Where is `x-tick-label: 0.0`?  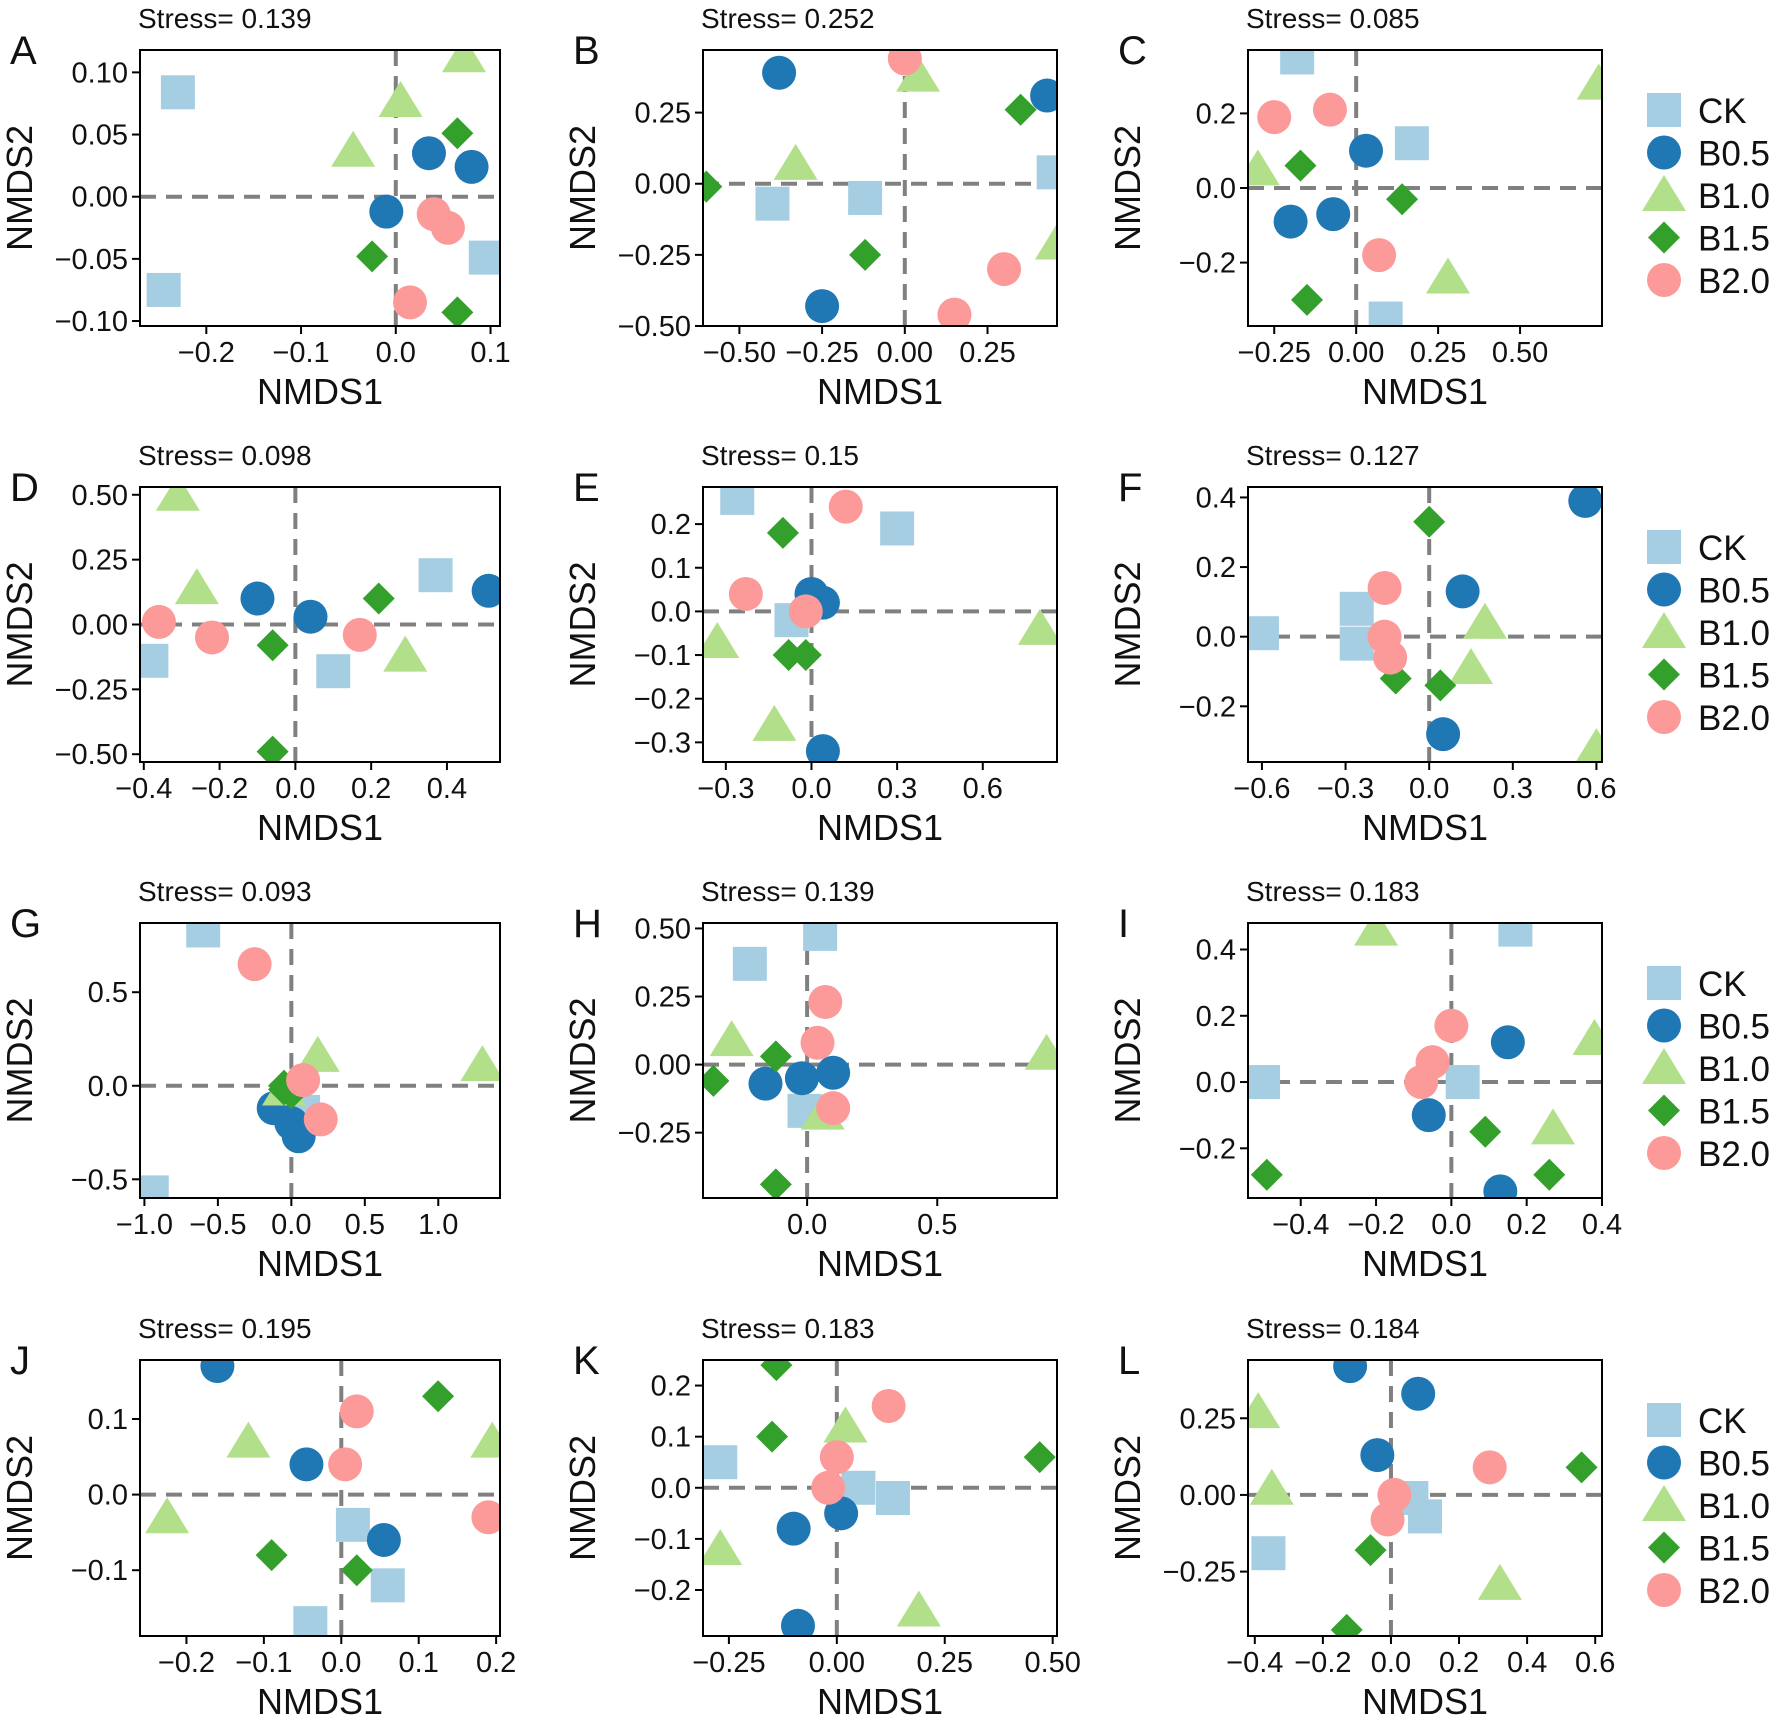 x-tick-label: 0.0 is located at coordinates (811, 789).